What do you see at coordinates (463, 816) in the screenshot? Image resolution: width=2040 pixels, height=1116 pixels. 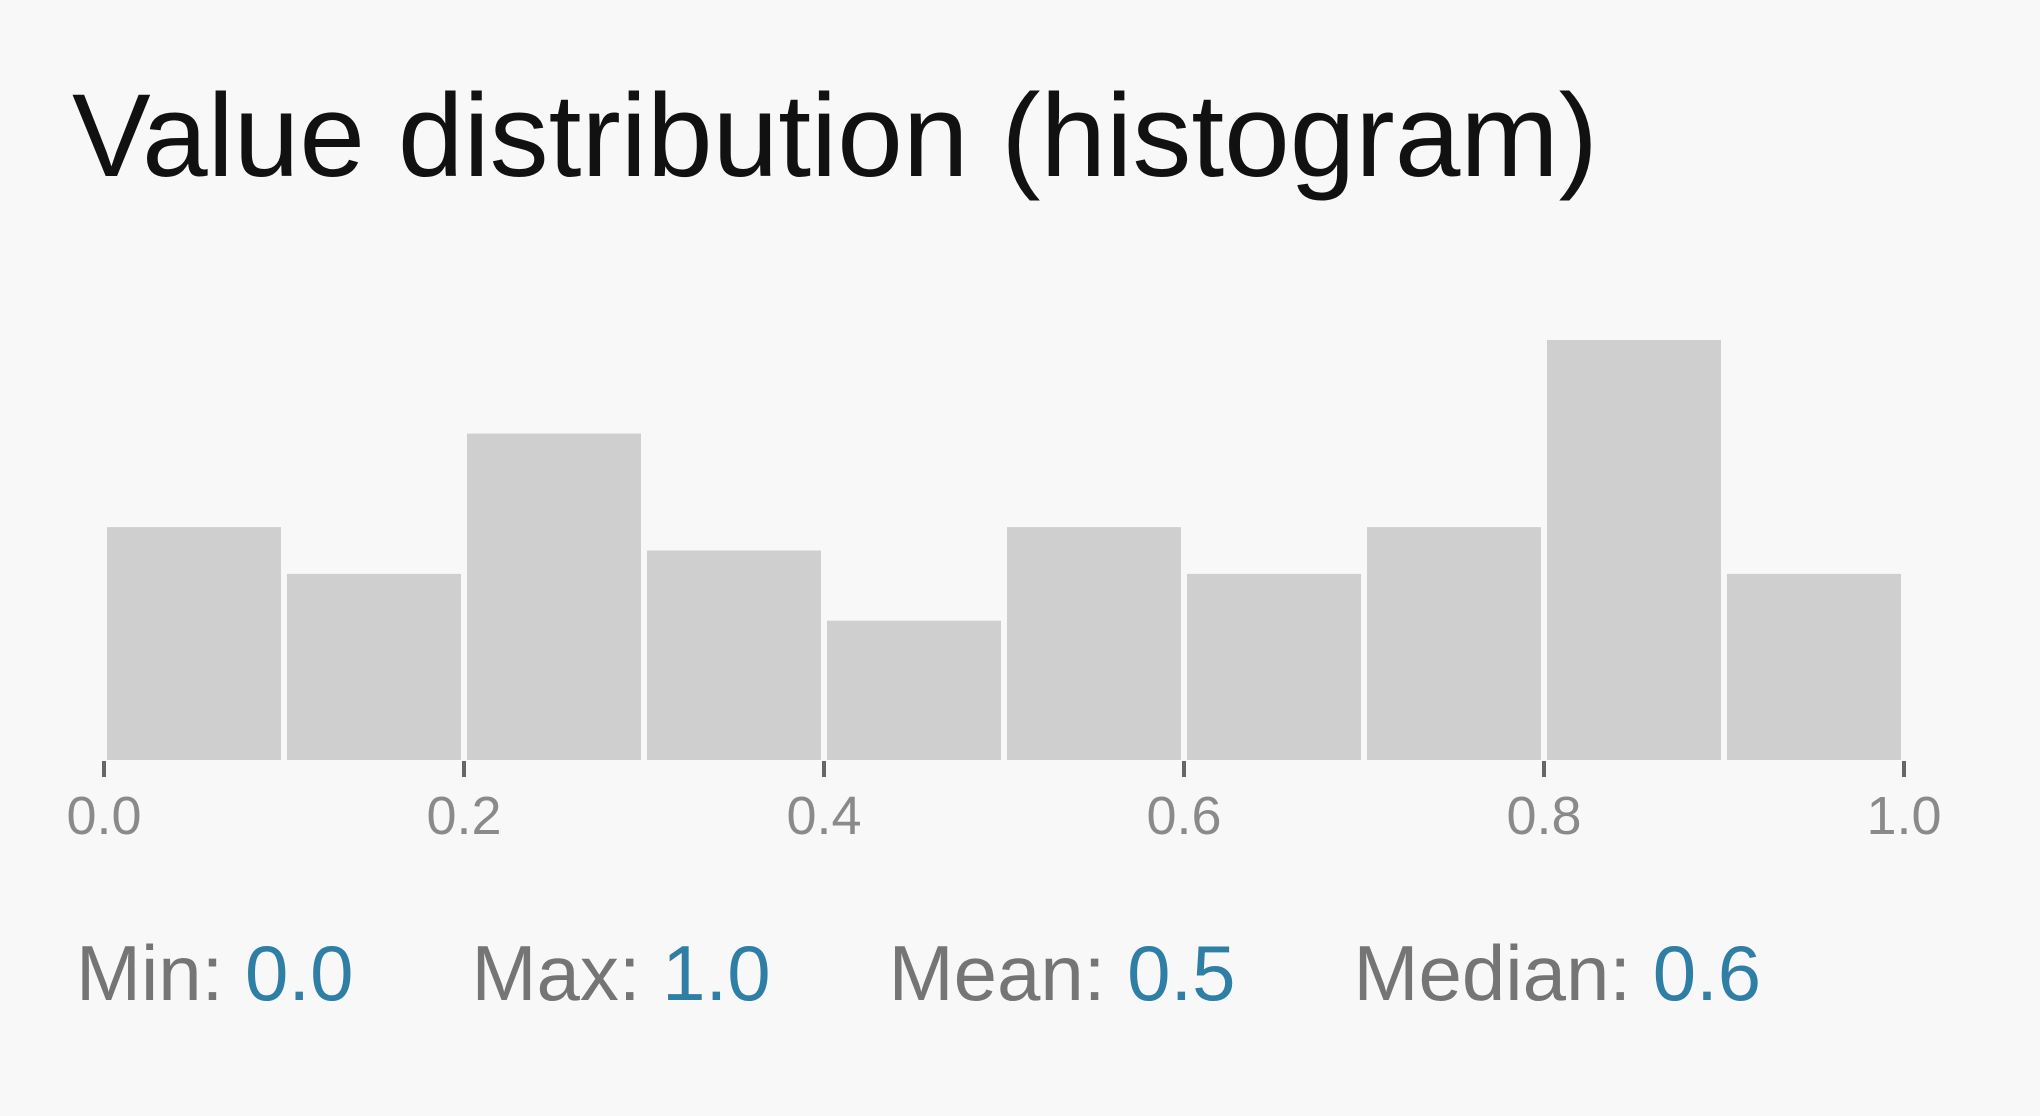 I see `x-tick-label-1: 0.2` at bounding box center [463, 816].